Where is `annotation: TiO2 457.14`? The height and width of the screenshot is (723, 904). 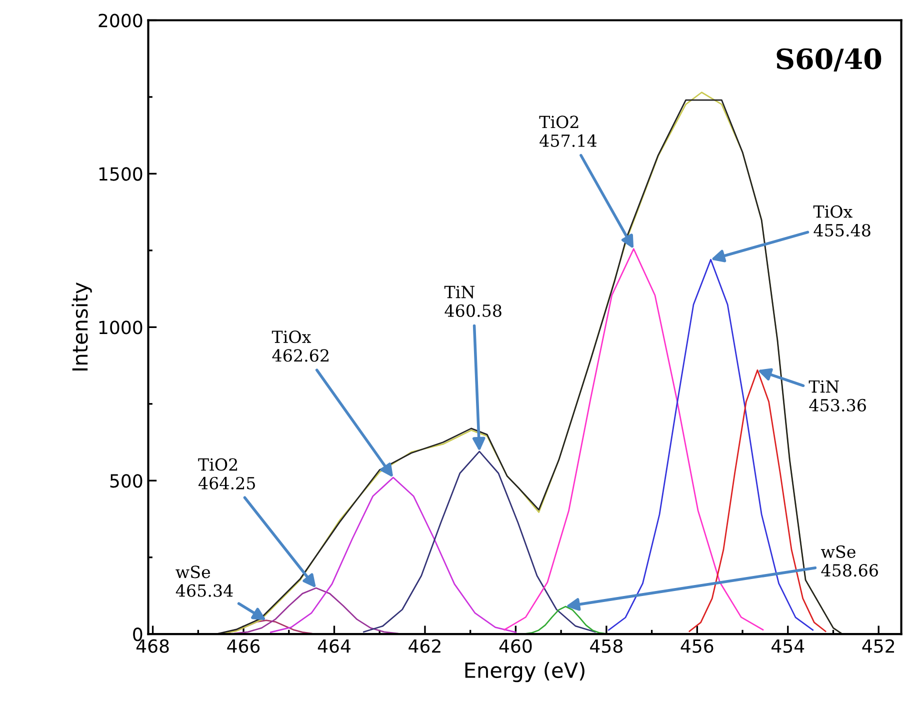
annotation: TiO2 457.14 is located at coordinates (568, 131).